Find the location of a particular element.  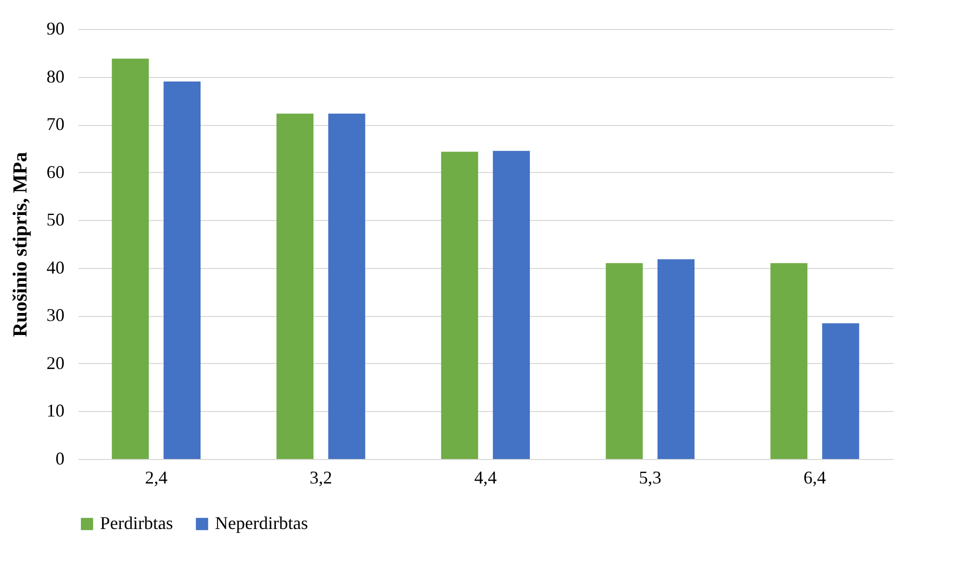

y-tick-label: 50 is located at coordinates (55, 220).